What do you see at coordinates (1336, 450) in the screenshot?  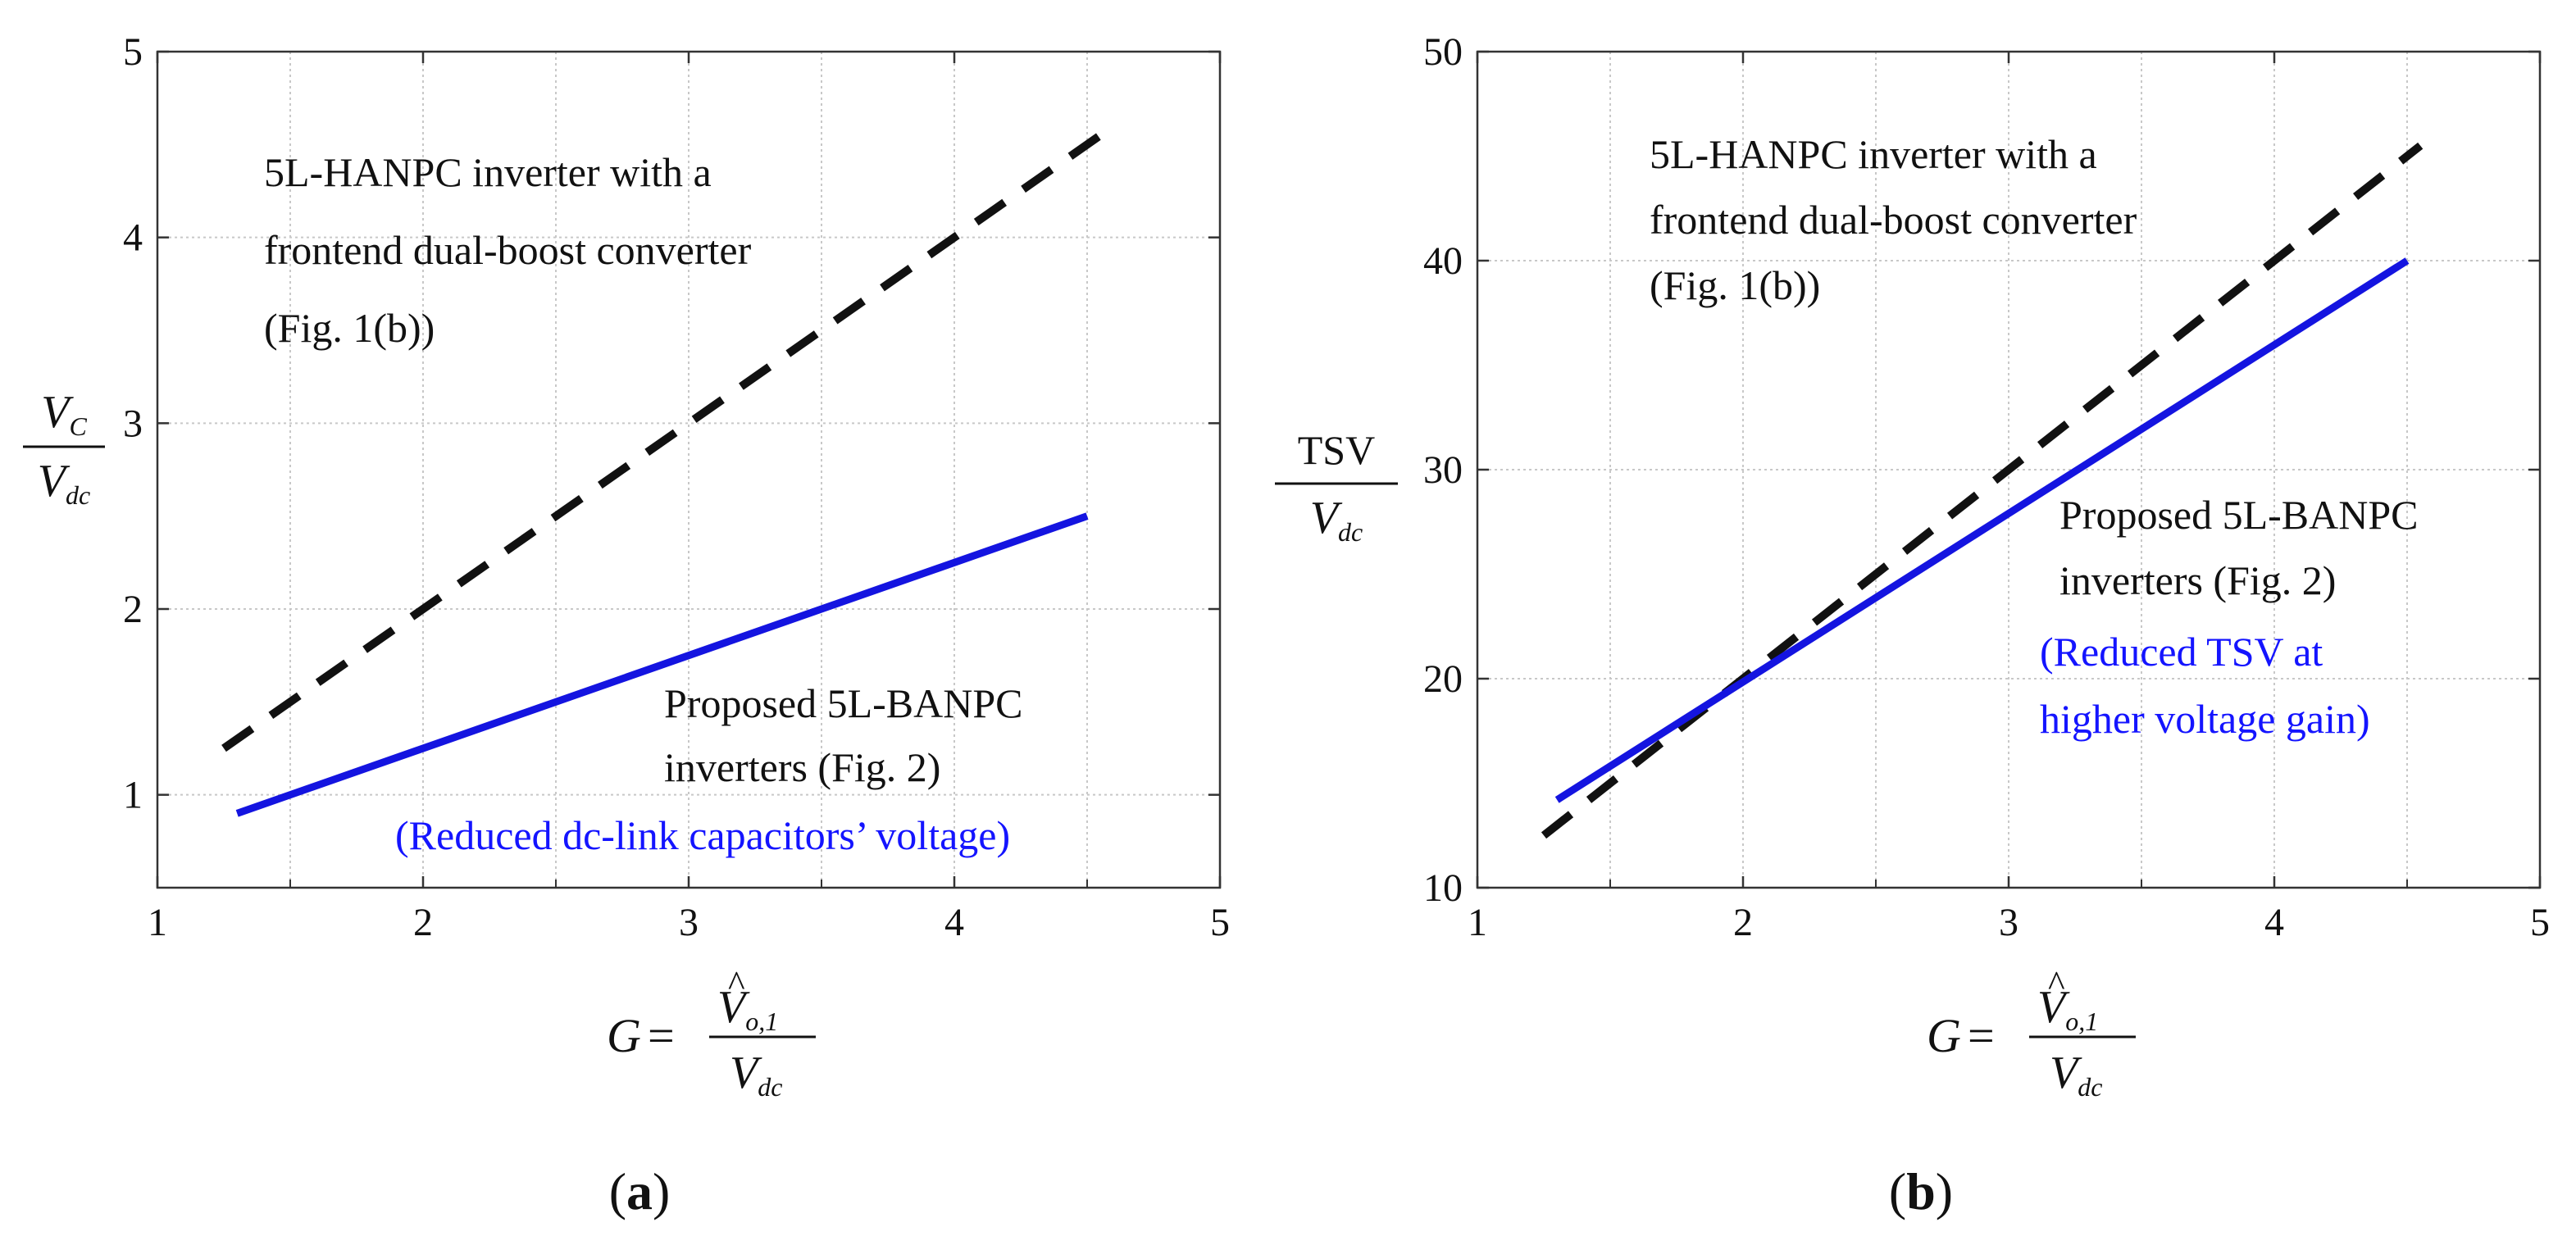 I see `y-axis-label-numerator: TSV` at bounding box center [1336, 450].